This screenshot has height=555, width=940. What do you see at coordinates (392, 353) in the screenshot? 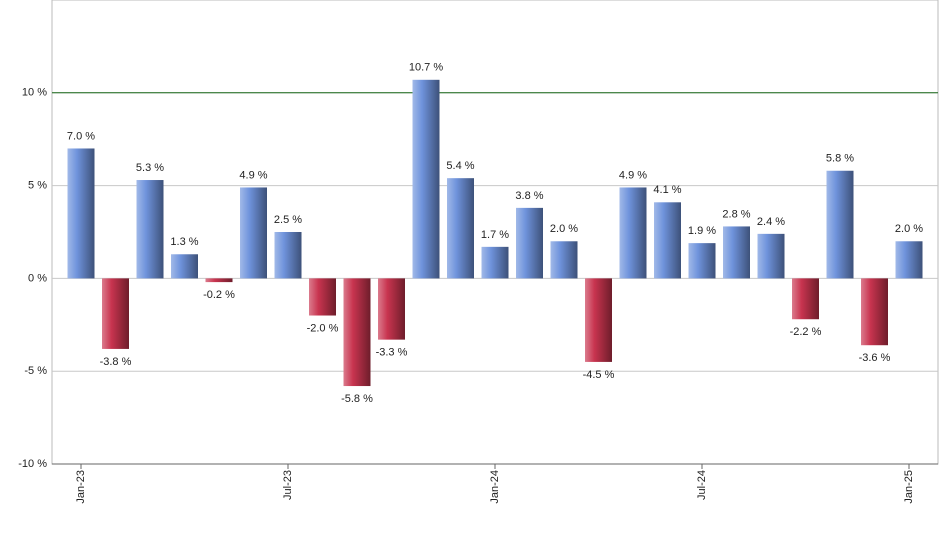
I see `value-label: -3.3 %` at bounding box center [392, 353].